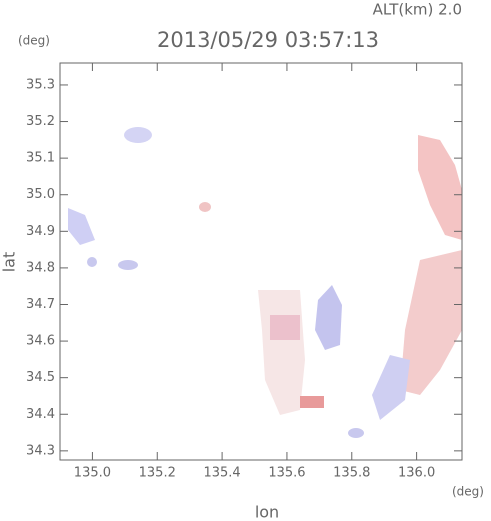 This screenshot has width=491, height=521. What do you see at coordinates (40, 267) in the screenshot?
I see `y-tick-label: 34.8` at bounding box center [40, 267].